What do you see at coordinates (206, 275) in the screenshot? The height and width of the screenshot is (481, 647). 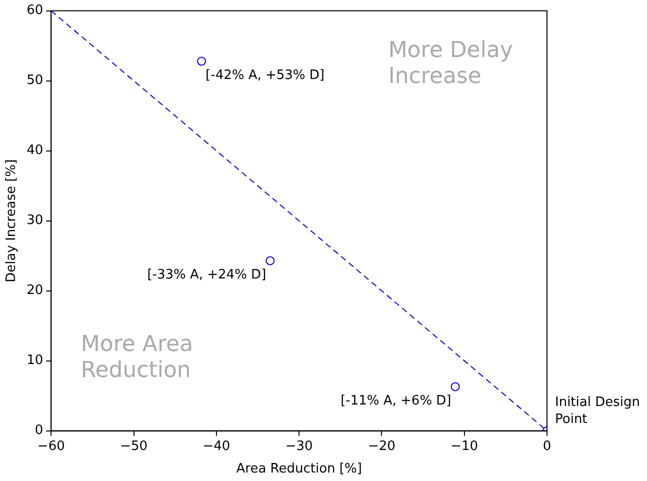 I see `annotation: [-33% A, +24% D]` at bounding box center [206, 275].